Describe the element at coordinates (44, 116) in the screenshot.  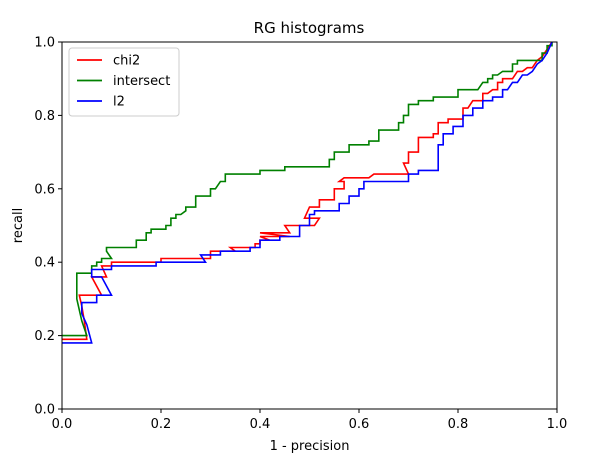
I see `y-tick-label: 0.8` at that location.